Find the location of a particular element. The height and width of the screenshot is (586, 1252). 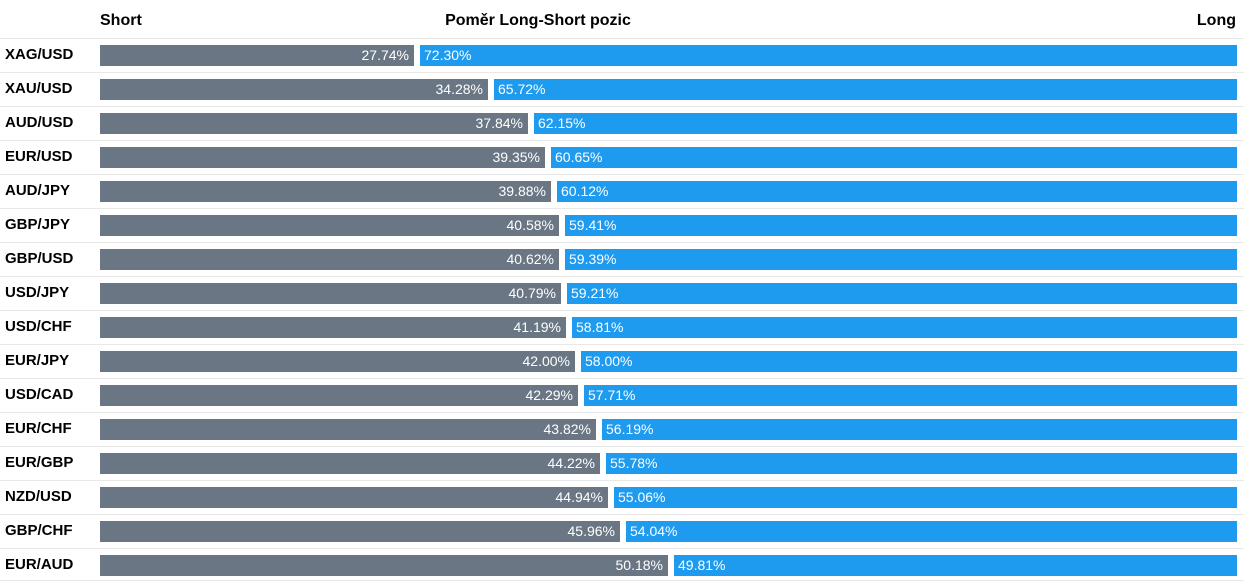

symbol-label: EUR/CHF is located at coordinates (38, 428).